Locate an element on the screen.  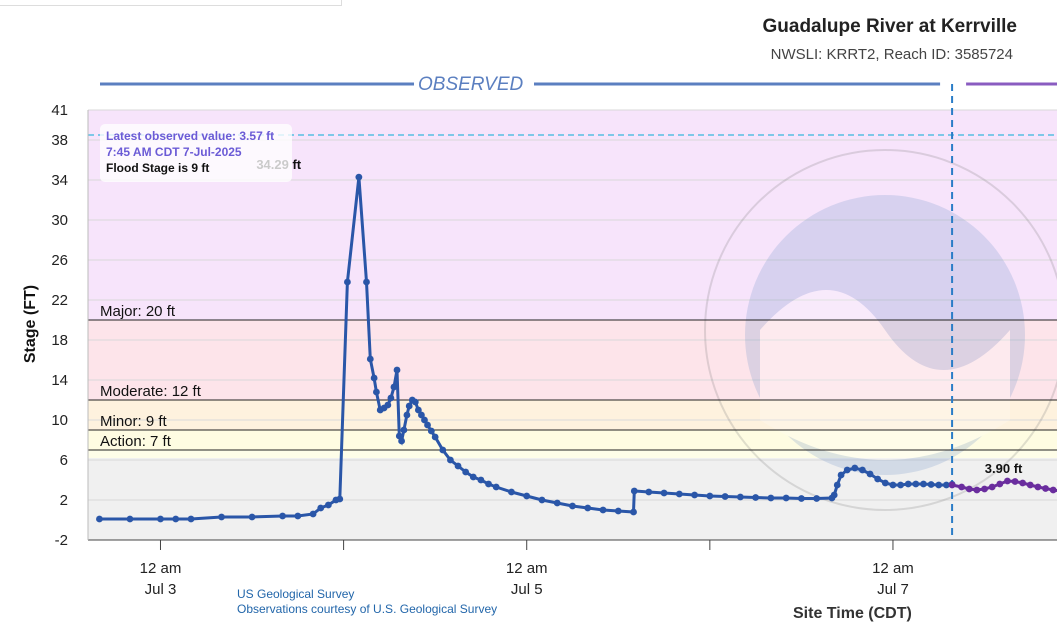
peak-annotation: 3.90 ft is located at coordinates (1004, 468).